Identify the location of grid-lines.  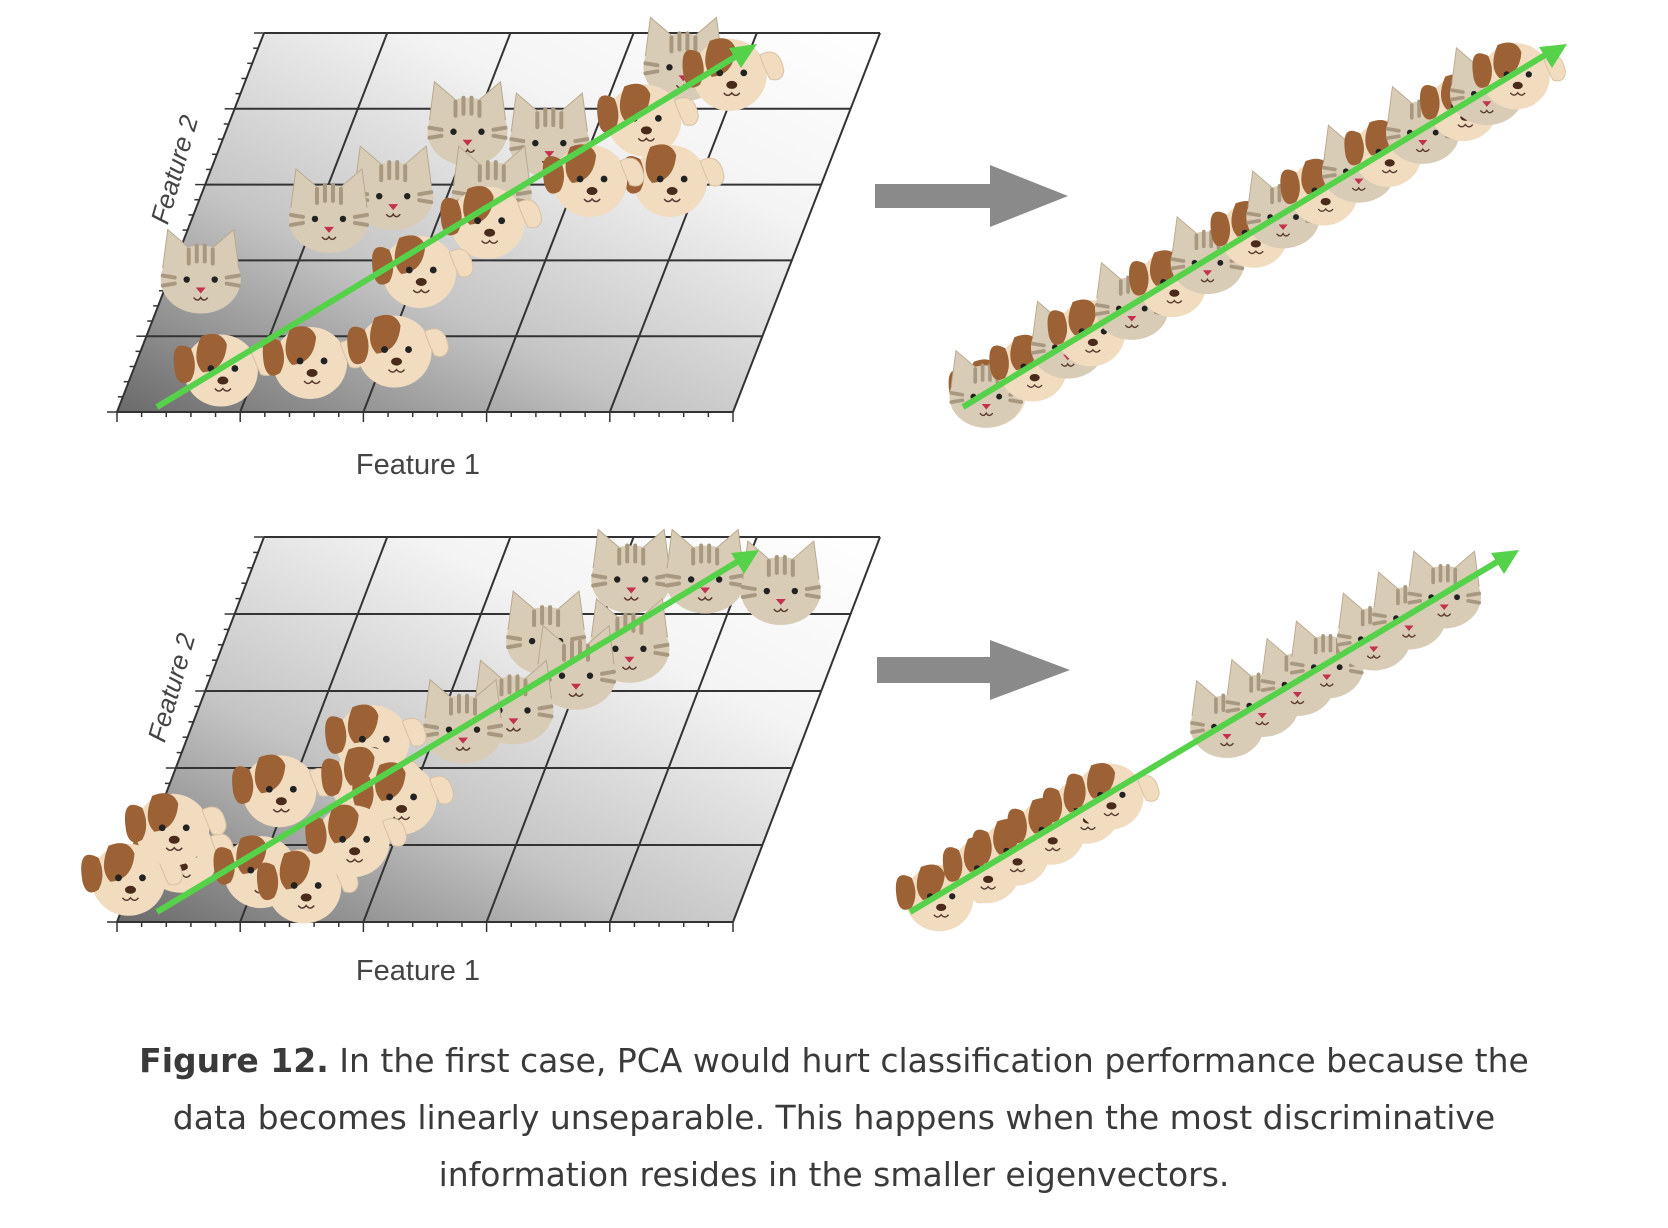
(498, 222).